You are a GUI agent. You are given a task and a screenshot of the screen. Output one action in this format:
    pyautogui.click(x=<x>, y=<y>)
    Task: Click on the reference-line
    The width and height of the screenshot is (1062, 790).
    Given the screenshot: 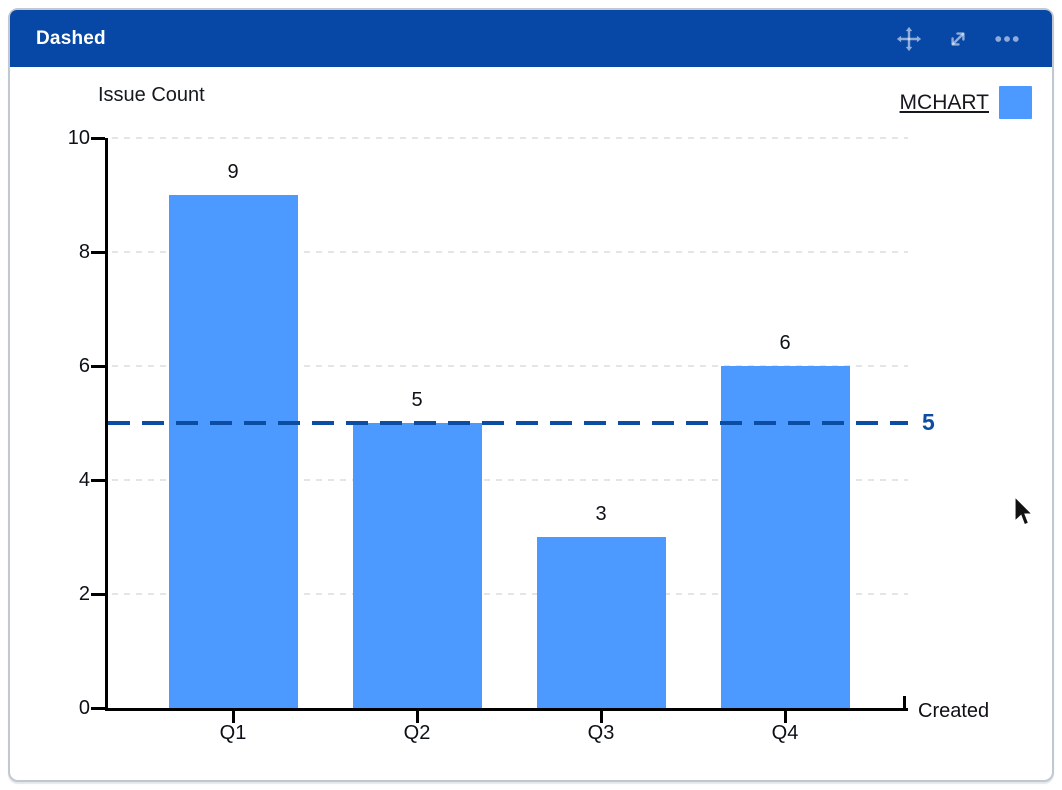 What is the action you would take?
    pyautogui.click(x=508, y=423)
    